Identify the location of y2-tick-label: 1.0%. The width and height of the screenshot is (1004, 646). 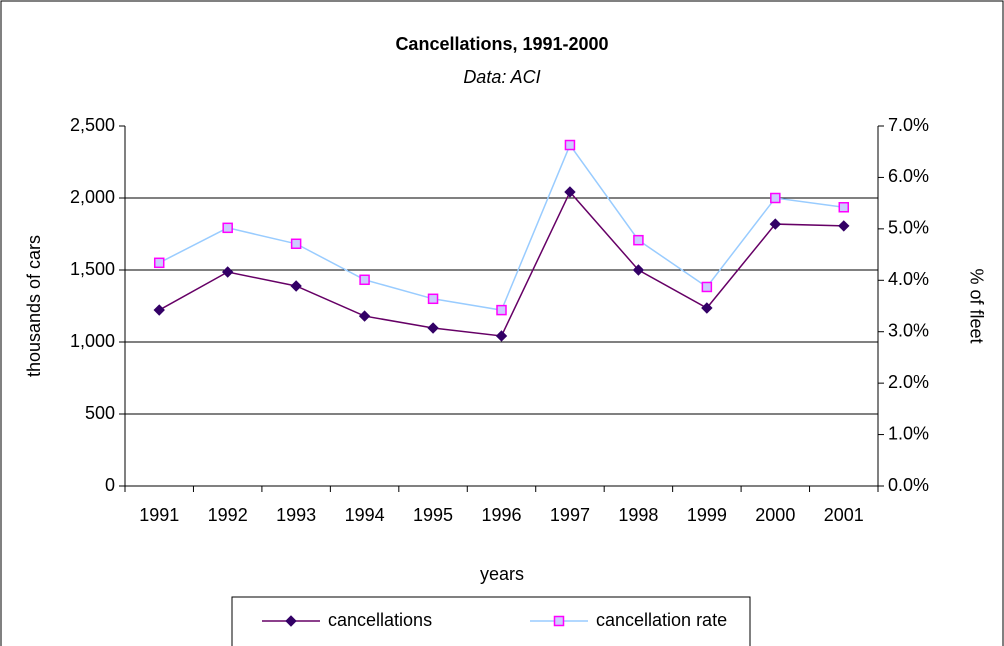
(908, 433).